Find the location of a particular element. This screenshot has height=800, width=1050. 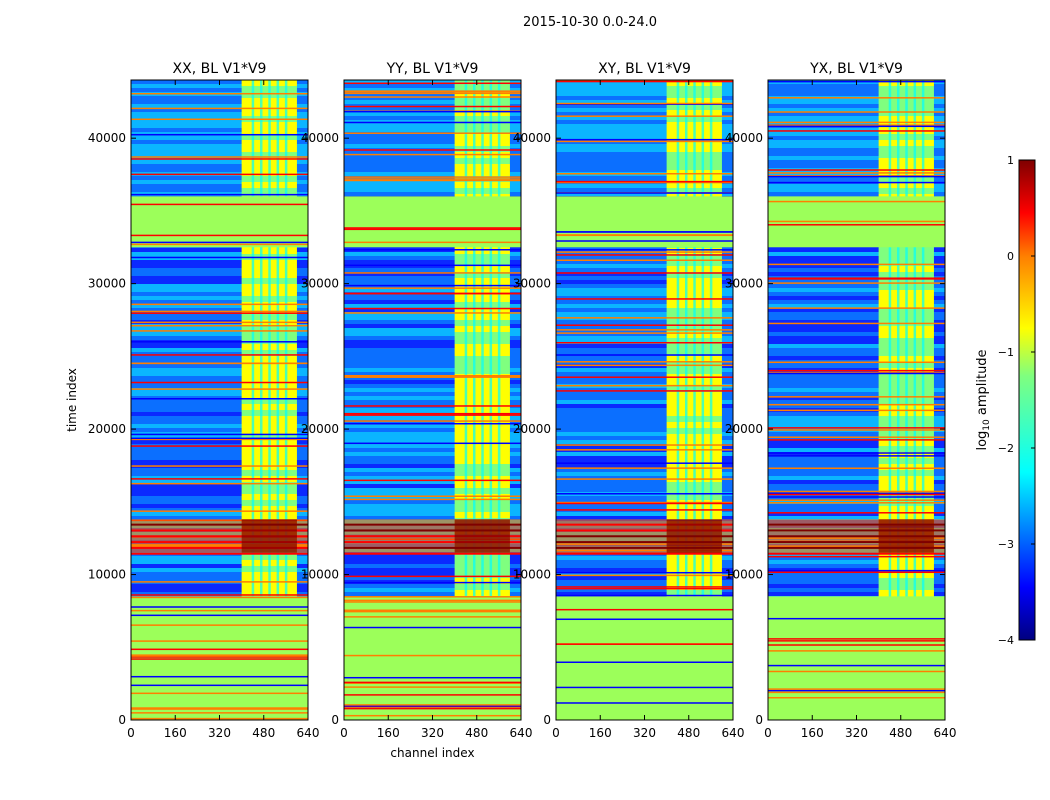

colorbar-tick-label: −3 is located at coordinates (1006, 544).